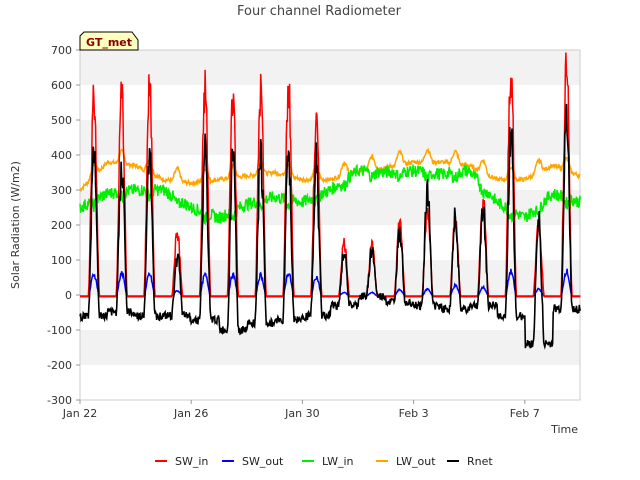  I want to click on x-tick-label: Jan 30, so click(301, 413).